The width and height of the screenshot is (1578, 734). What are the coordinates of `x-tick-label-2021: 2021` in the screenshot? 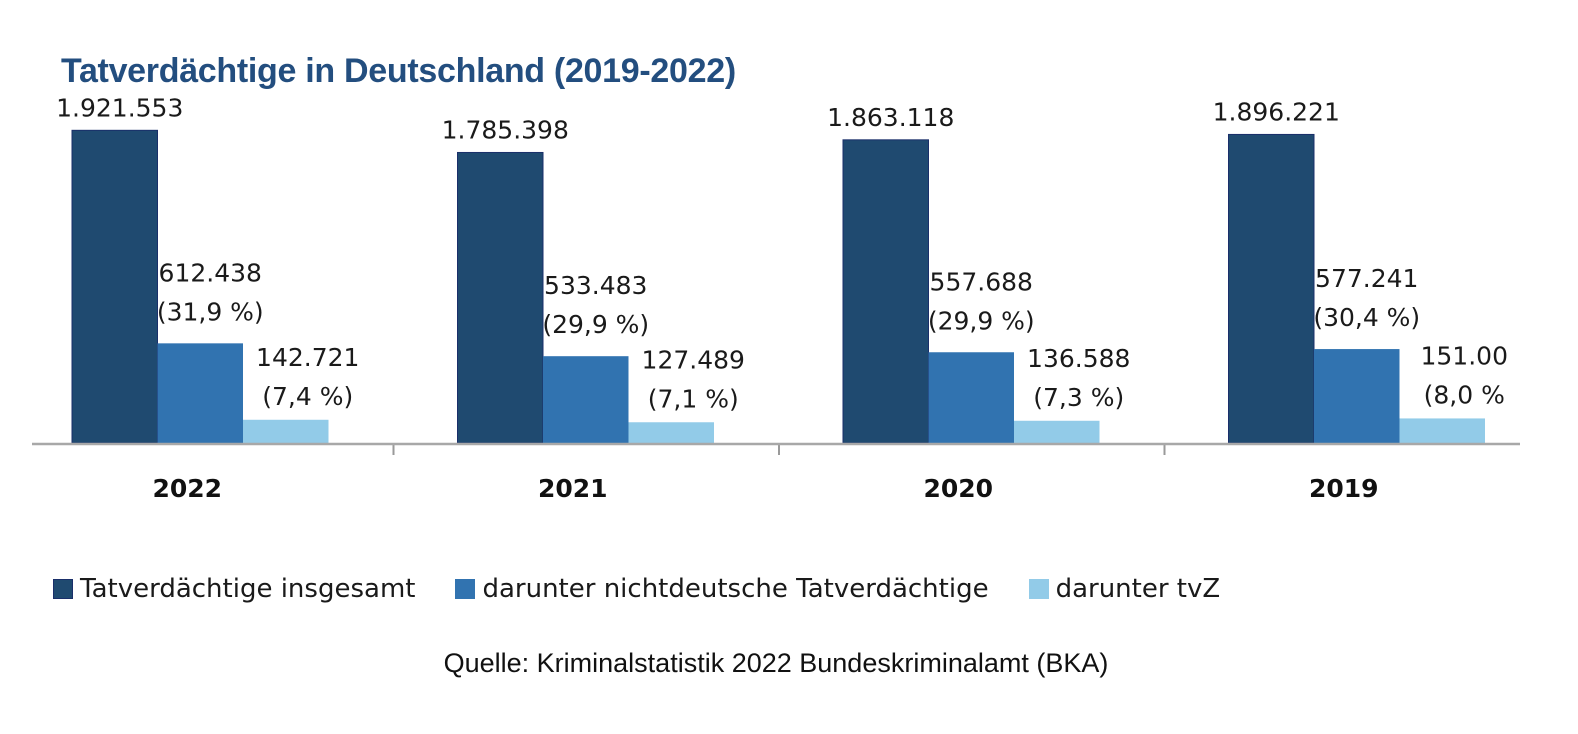 It's located at (573, 488).